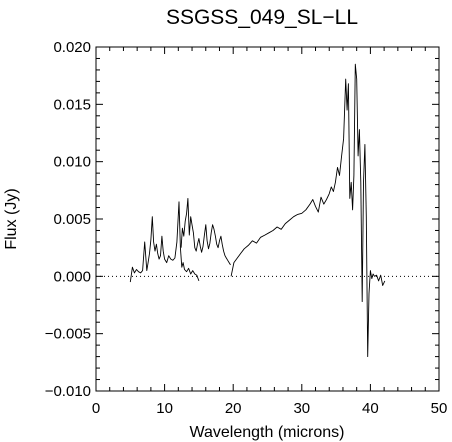 This screenshot has width=452, height=442. Describe the element at coordinates (370, 408) in the screenshot. I see `x-tick-label: 40` at that location.